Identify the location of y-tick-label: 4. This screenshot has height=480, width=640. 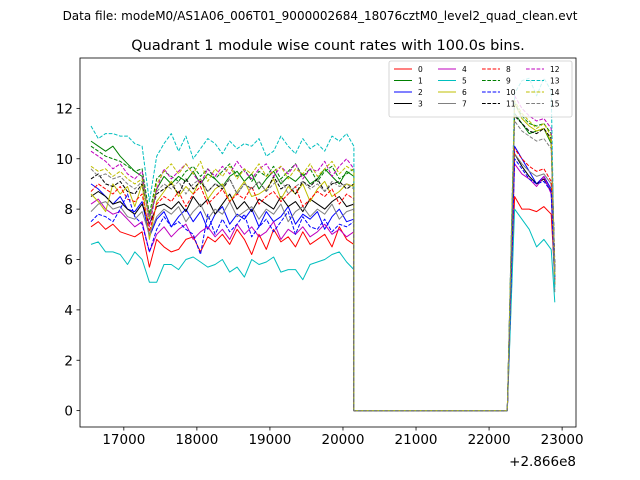
(68, 311).